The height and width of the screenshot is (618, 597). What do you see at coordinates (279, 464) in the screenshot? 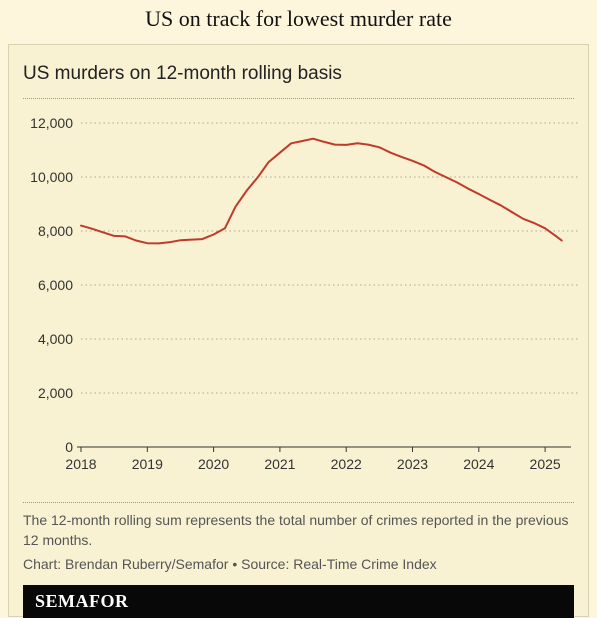
I see `x-tick-label: 2021` at bounding box center [279, 464].